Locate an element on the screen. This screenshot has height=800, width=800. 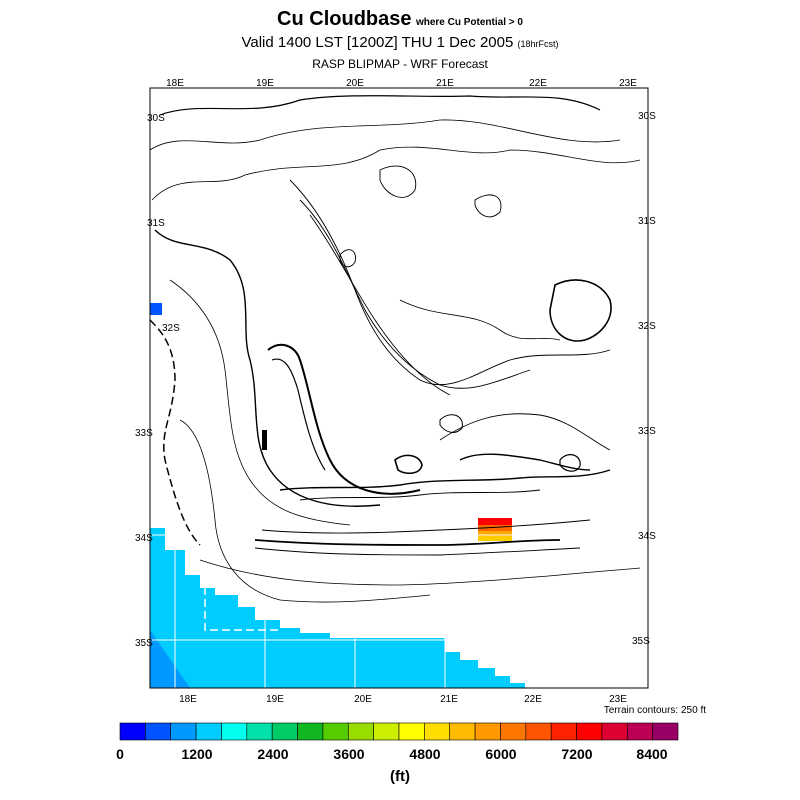
longitude-label-top: 18E is located at coordinates (175, 83).